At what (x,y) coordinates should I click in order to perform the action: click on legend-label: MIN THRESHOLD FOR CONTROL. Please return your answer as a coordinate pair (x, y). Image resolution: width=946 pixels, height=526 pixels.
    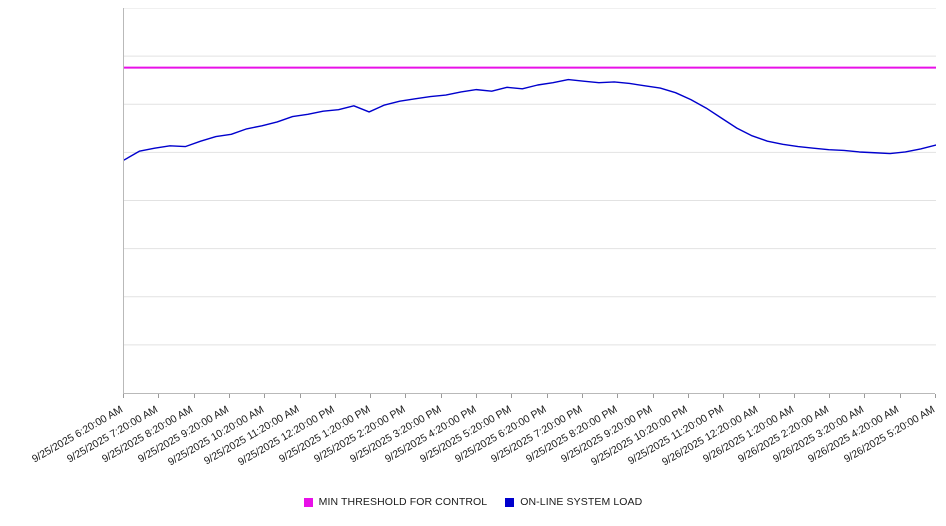
    Looking at the image, I should click on (403, 502).